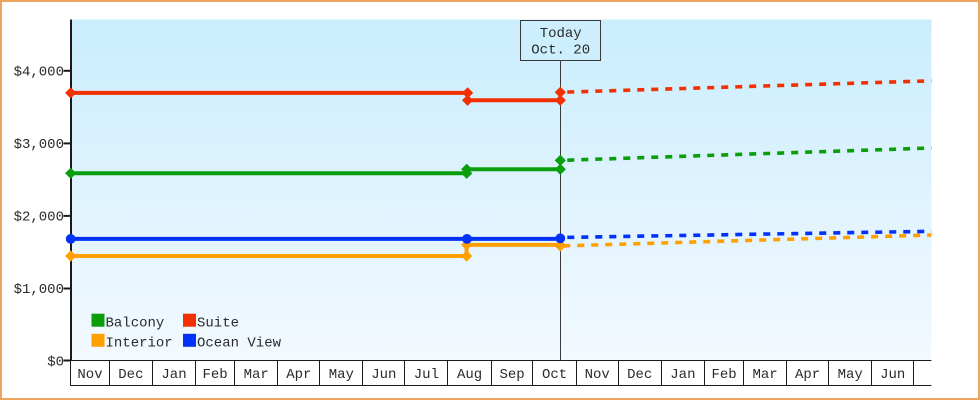 The height and width of the screenshot is (400, 980). I want to click on svg-text: $3,000, so click(39, 145).